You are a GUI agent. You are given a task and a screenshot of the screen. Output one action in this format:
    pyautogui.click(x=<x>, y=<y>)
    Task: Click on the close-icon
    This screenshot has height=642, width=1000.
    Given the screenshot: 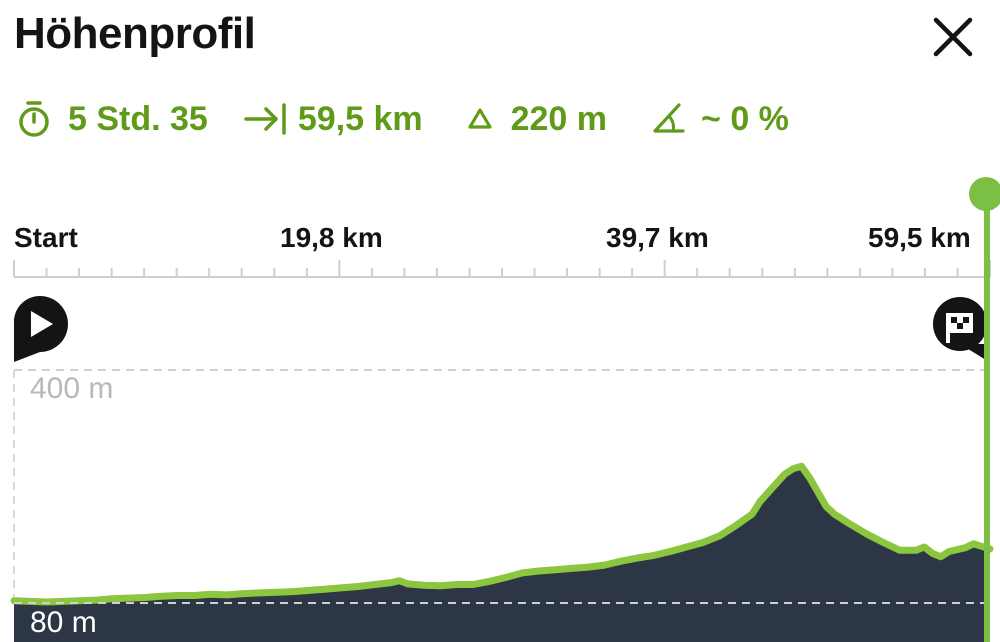 What is the action you would take?
    pyautogui.click(x=953, y=37)
    